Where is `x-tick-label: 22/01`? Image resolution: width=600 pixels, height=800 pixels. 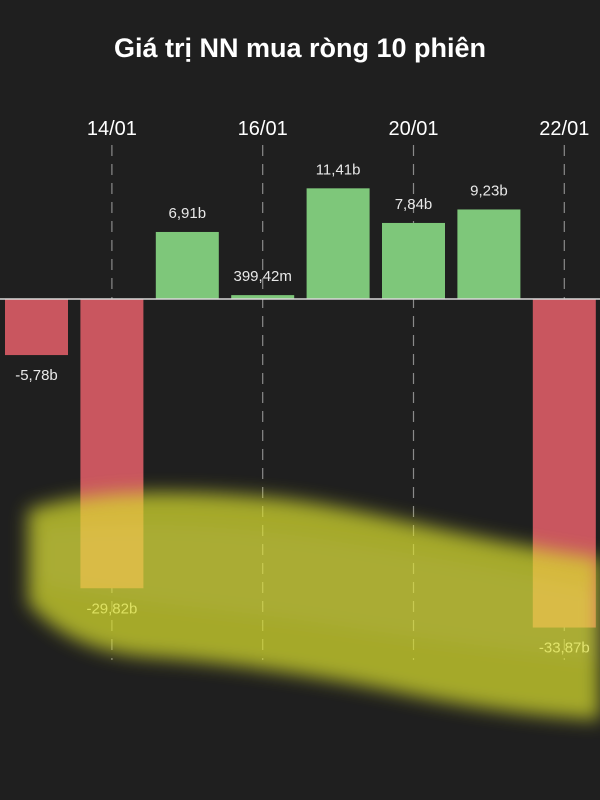
x-tick-label: 22/01 is located at coordinates (564, 129).